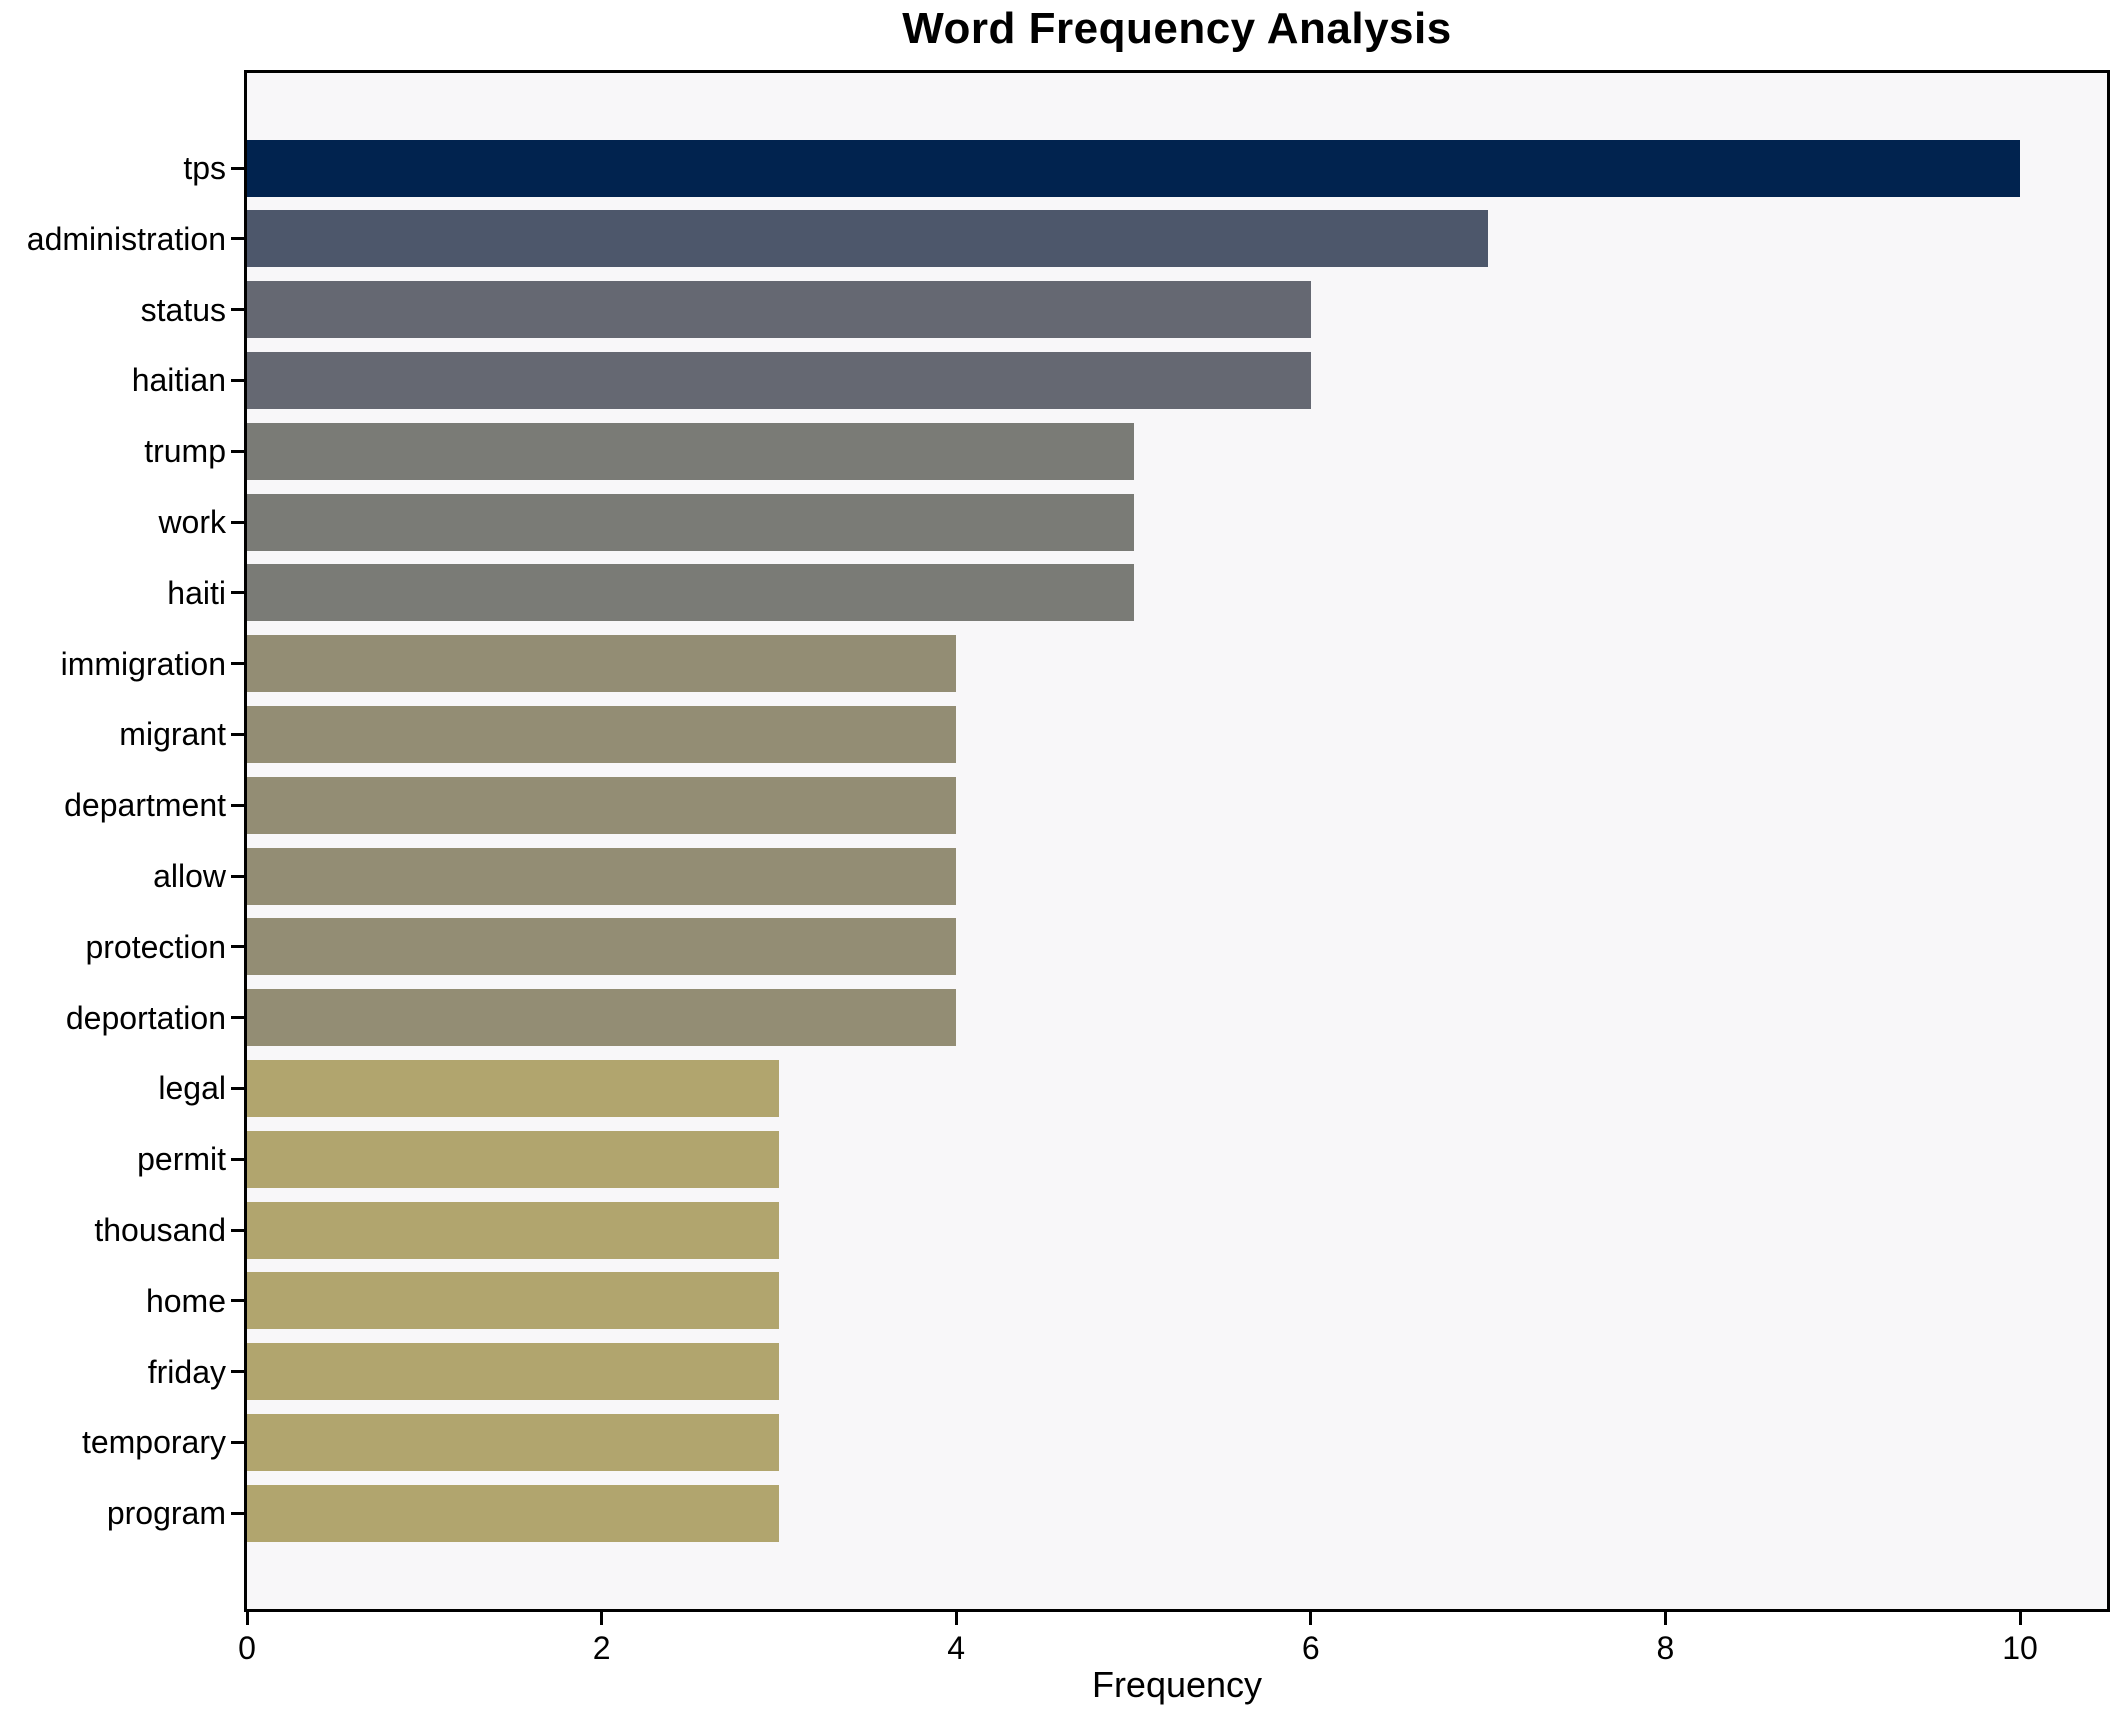 The height and width of the screenshot is (1722, 2126). I want to click on bar-migrant, so click(602, 734).